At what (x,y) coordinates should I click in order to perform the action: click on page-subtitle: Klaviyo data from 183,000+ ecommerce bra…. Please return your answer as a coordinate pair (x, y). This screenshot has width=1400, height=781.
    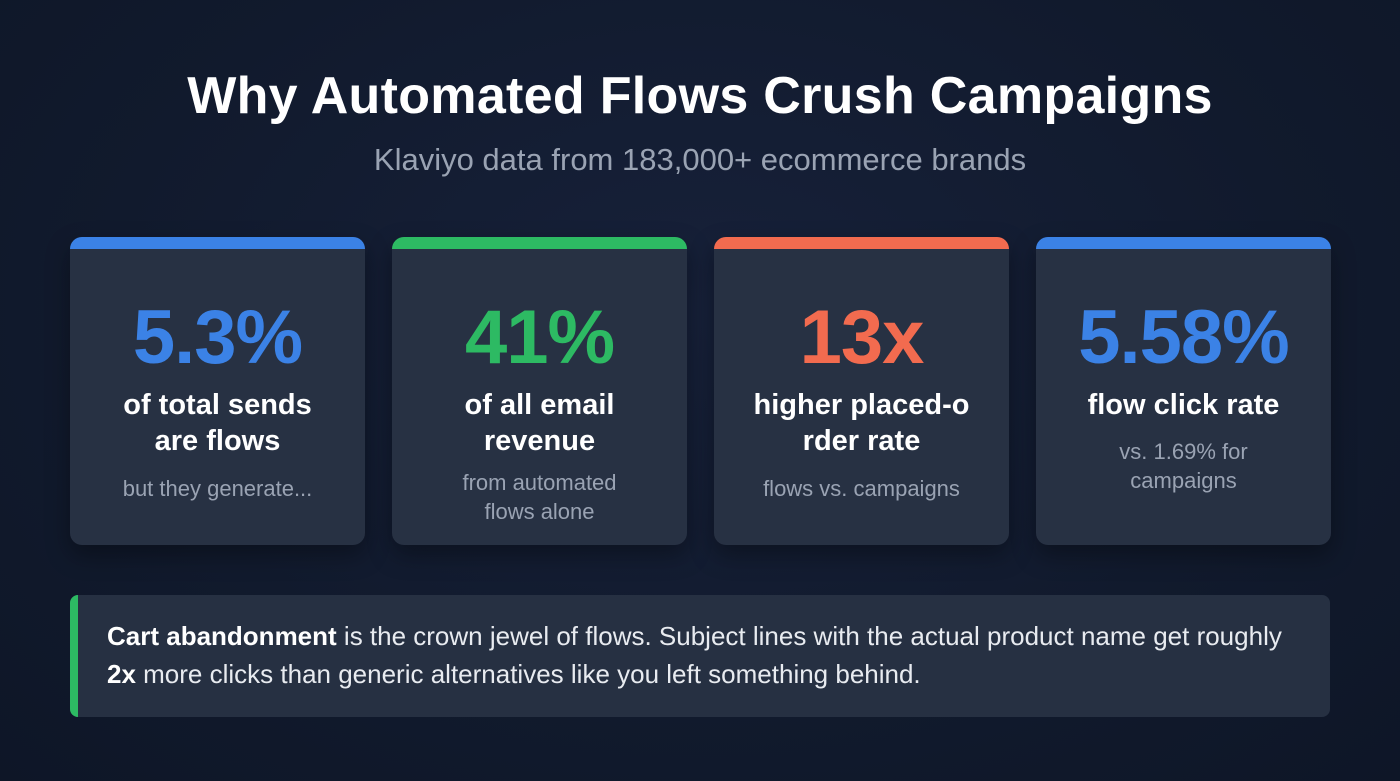
    Looking at the image, I should click on (700, 159).